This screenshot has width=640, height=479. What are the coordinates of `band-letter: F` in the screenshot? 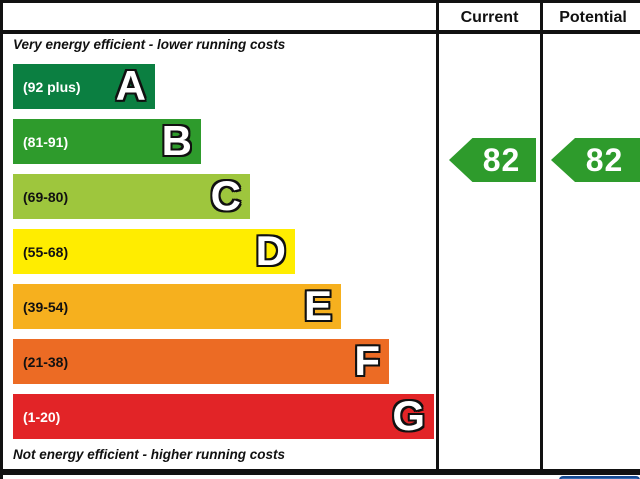 It's located at (367, 360).